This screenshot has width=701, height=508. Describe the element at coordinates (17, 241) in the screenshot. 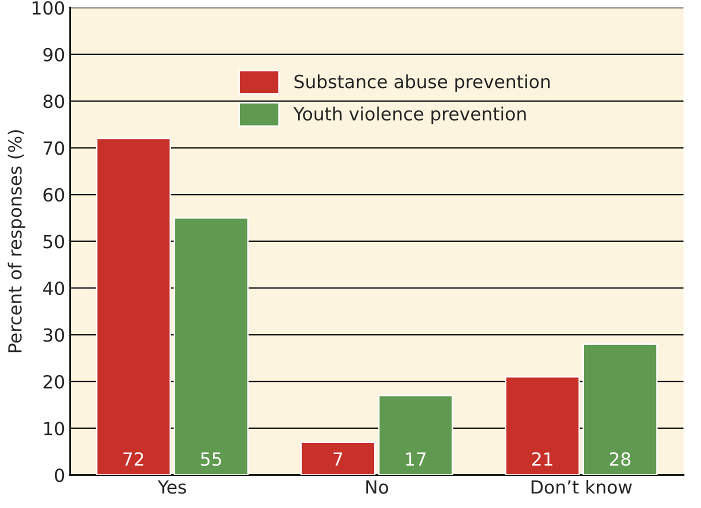

I see `y-axis-title: Percent of responses (%)` at that location.